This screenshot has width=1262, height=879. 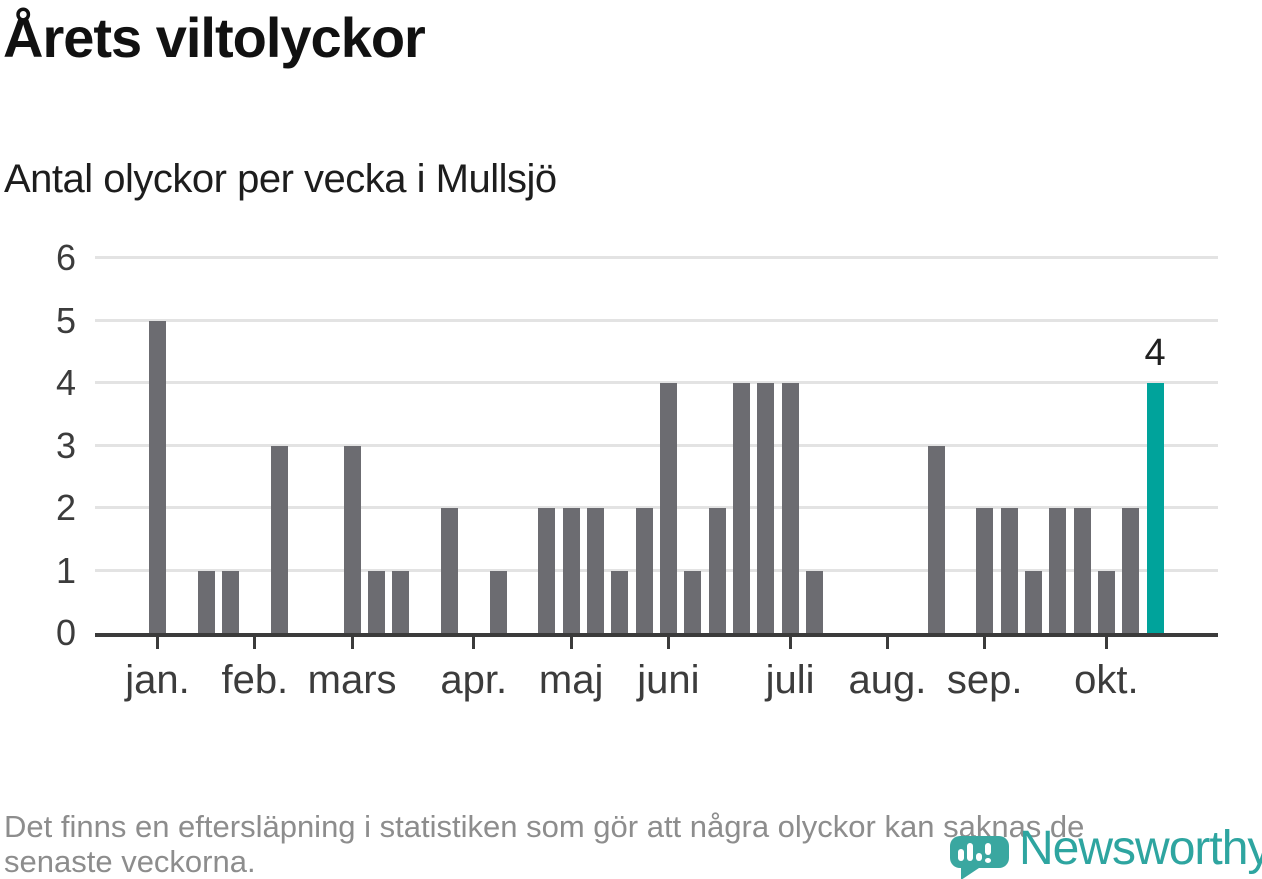 What do you see at coordinates (474, 680) in the screenshot?
I see `month-label: apr.` at bounding box center [474, 680].